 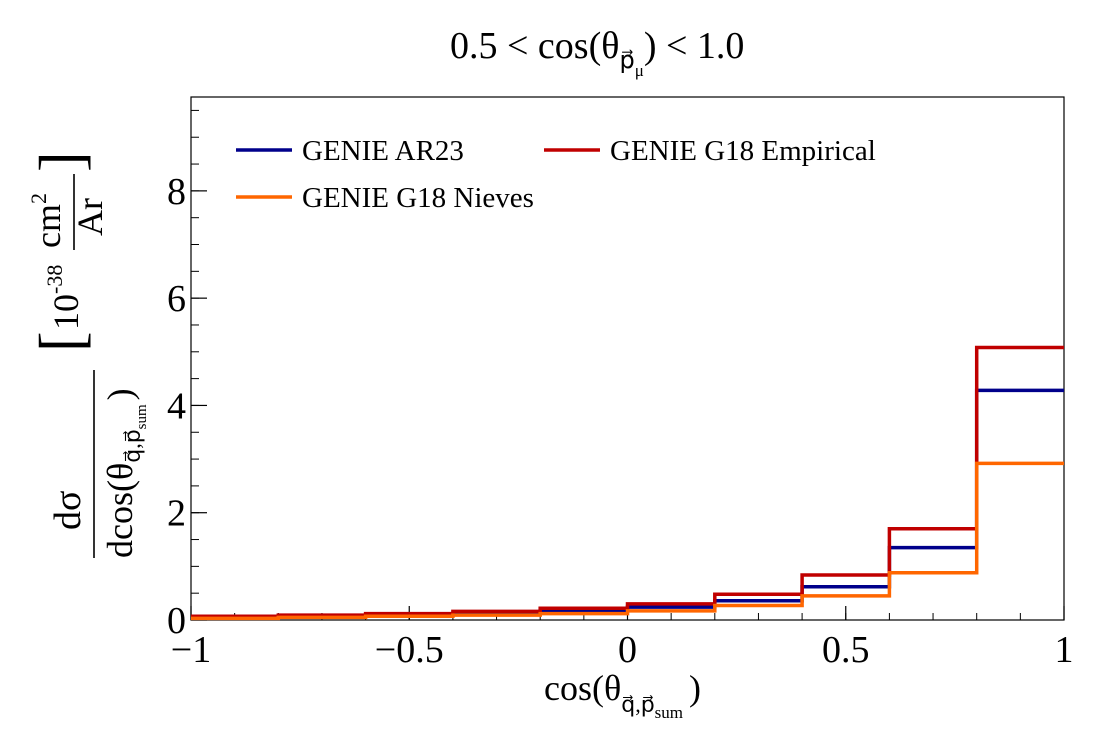 I want to click on y-tick-labels: 0 2 4 6 8, so click(x=176, y=406).